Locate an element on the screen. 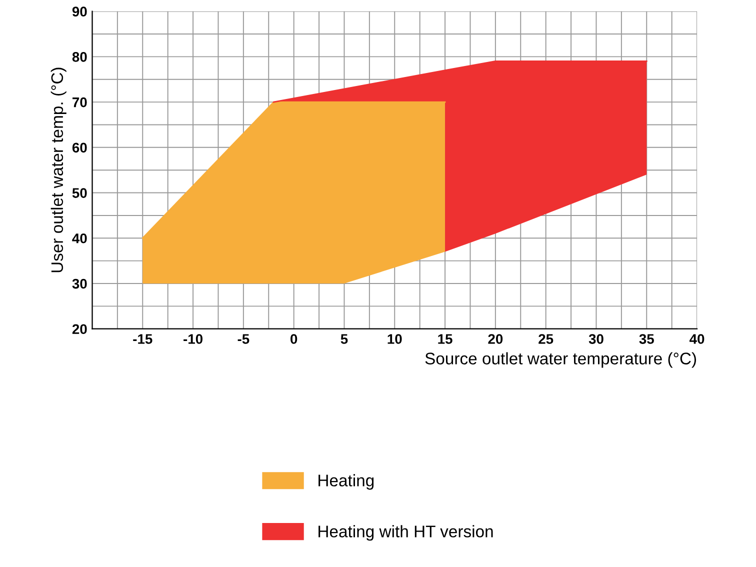 The height and width of the screenshot is (567, 756). x-tick-label: 15 is located at coordinates (445, 339).